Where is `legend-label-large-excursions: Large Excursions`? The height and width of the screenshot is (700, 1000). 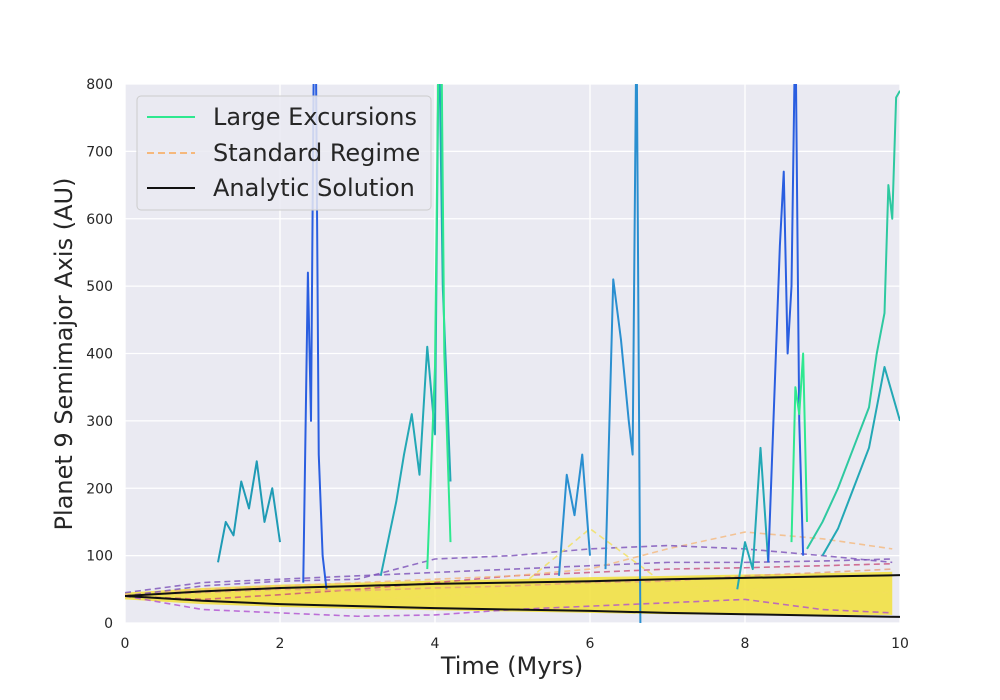
legend-label-large-excursions: Large Excursions is located at coordinates (315, 117).